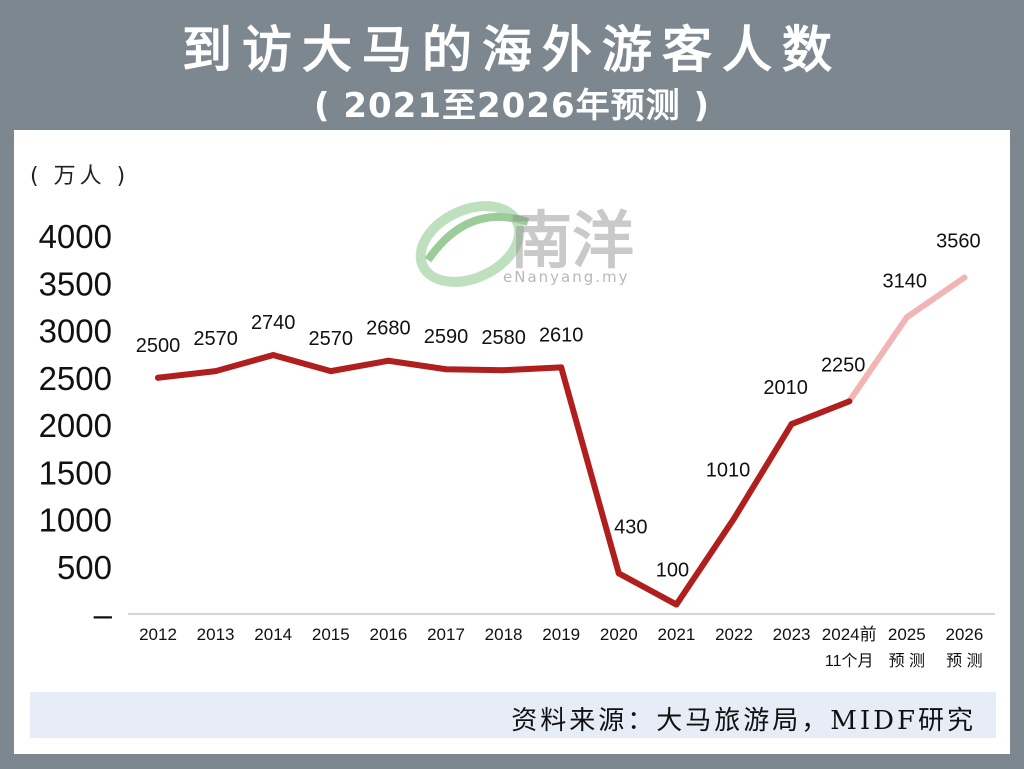  Describe the element at coordinates (331, 634) in the screenshot. I see `x-tick-label: 2015` at that location.